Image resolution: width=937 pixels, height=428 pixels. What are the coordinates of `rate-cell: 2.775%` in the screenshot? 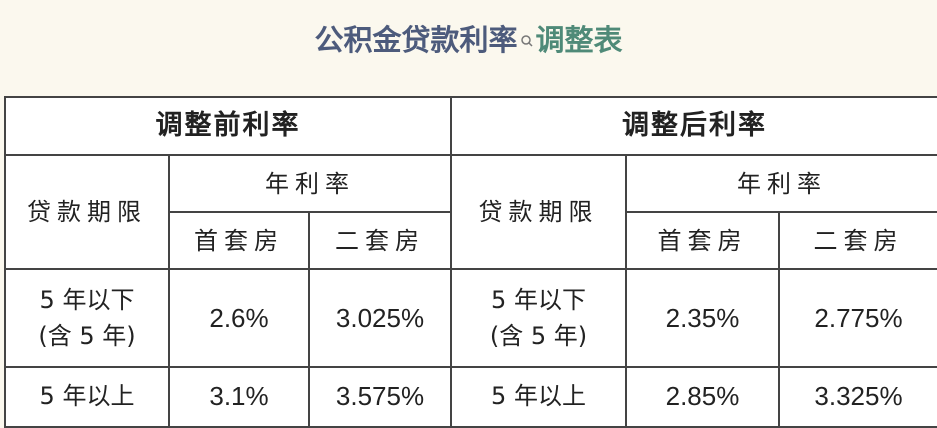 It's located at (858, 319).